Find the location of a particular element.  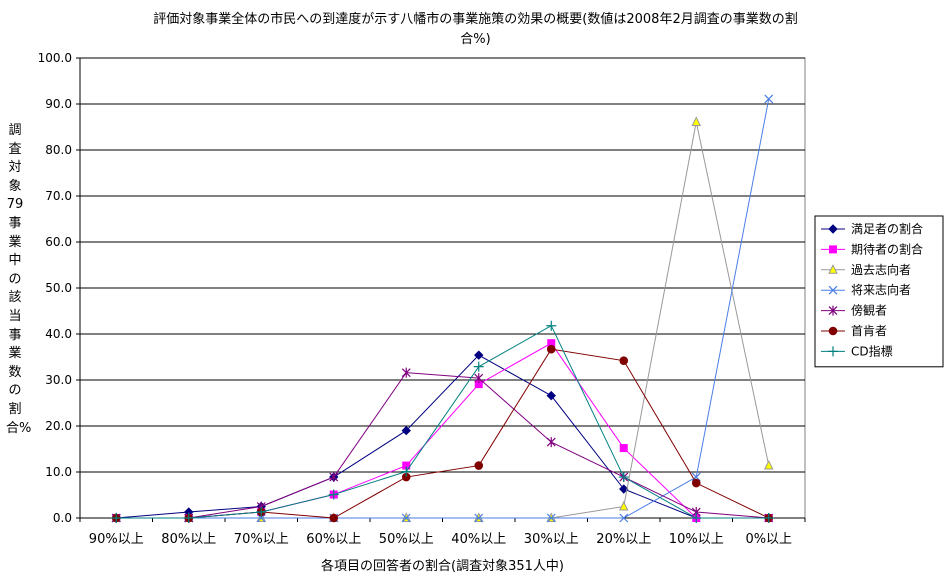

legend-item: 期待者の割合 is located at coordinates (872, 248).